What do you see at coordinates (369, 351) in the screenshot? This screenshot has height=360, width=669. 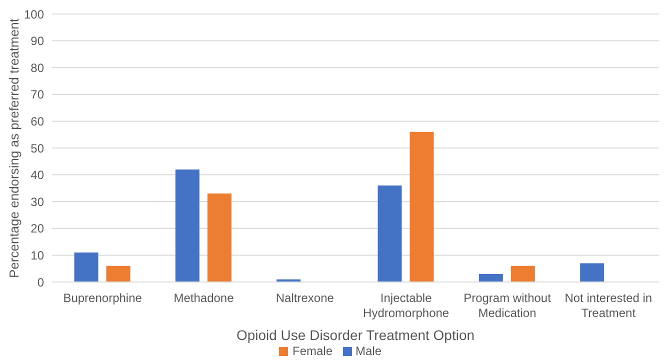 I see `legend-label: Male` at bounding box center [369, 351].